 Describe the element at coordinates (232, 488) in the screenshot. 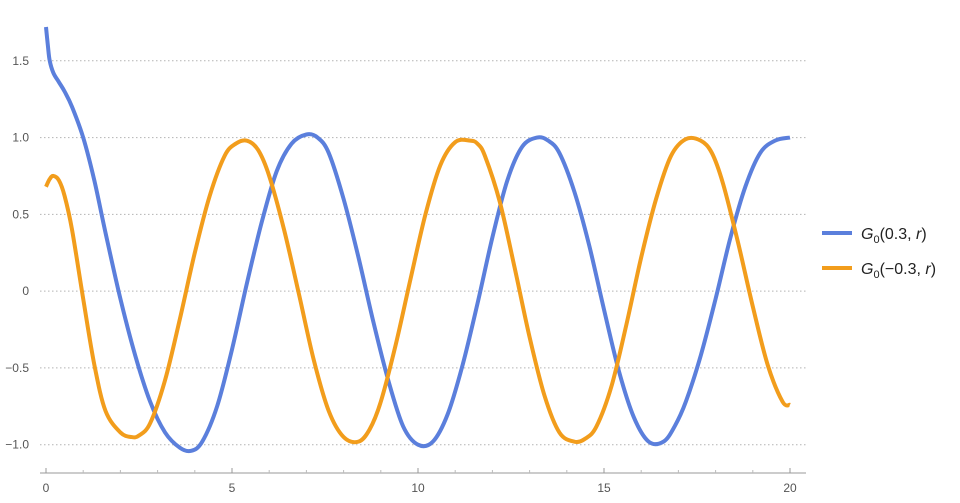

I see `x-tick-label: 5` at that location.